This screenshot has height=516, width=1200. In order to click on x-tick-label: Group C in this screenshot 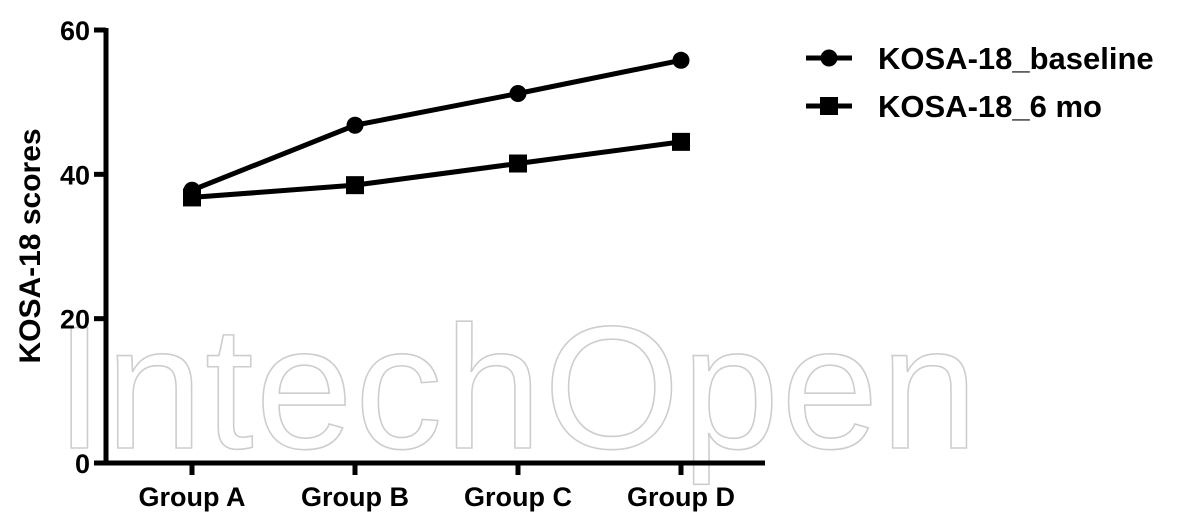, I will do `click(518, 497)`.